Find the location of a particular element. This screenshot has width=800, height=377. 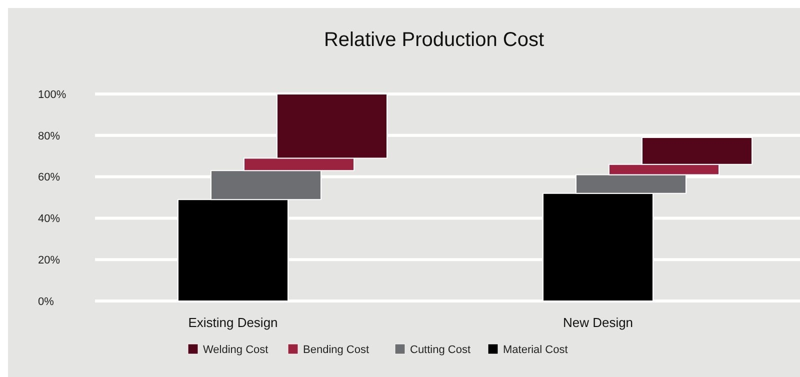

legend-label: Cutting Cost is located at coordinates (440, 350).